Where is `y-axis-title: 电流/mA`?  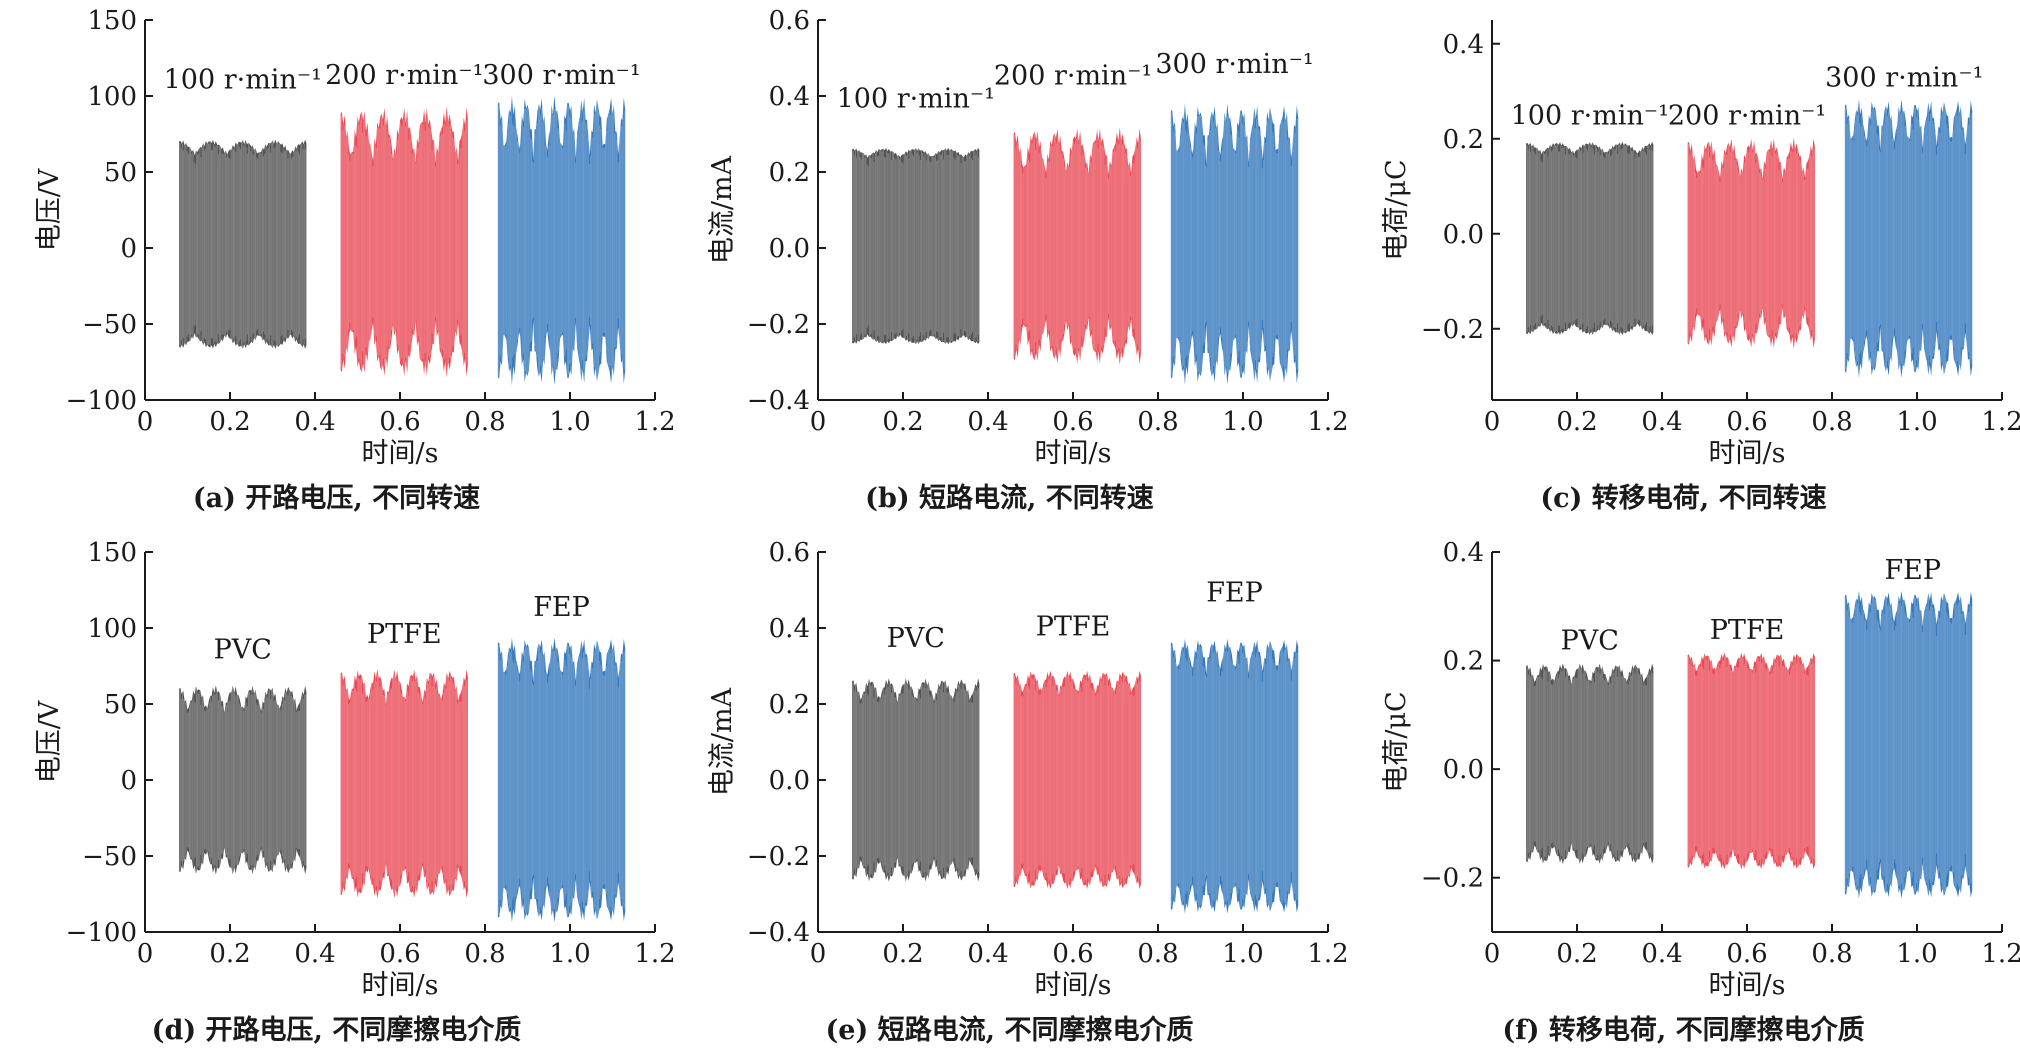
y-axis-title: 电流/mA is located at coordinates (722, 209).